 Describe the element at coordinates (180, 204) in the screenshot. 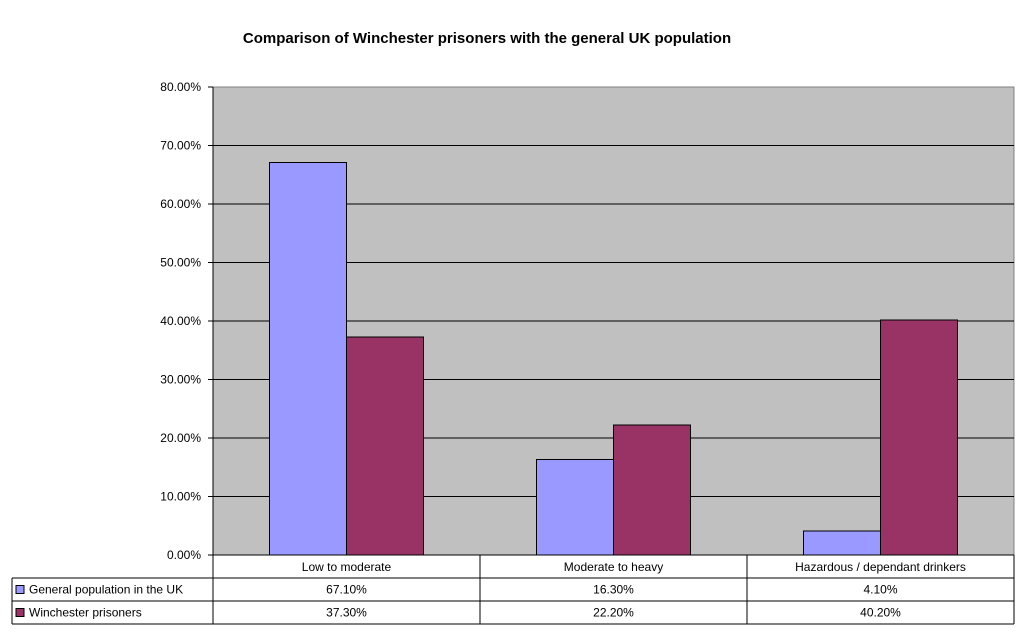

I see `y-tick-label: 60.00%` at that location.